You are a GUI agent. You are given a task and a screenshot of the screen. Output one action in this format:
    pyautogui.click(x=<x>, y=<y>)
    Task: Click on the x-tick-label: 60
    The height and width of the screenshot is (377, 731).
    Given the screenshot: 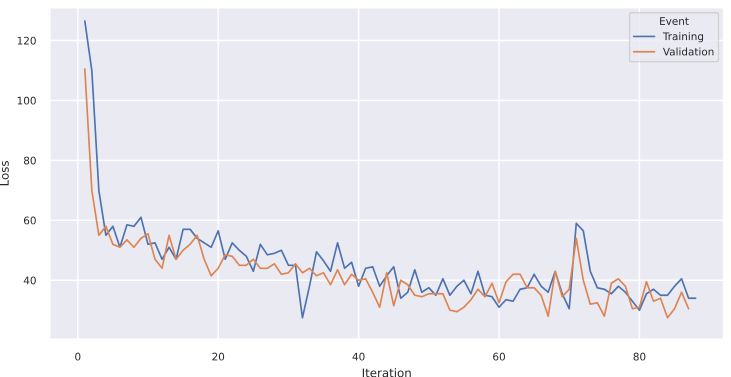 What is the action you would take?
    pyautogui.click(x=499, y=356)
    